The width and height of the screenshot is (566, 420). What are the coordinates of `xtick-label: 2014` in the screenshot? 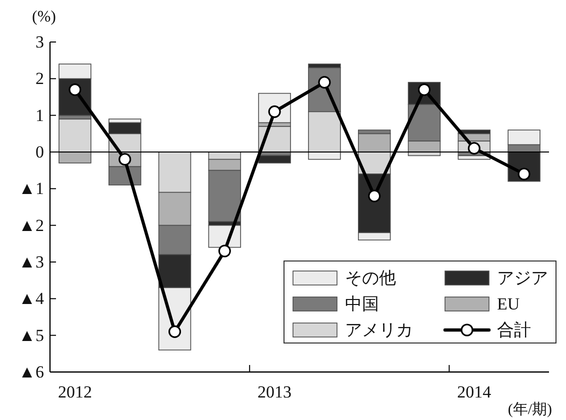 It's located at (474, 392).